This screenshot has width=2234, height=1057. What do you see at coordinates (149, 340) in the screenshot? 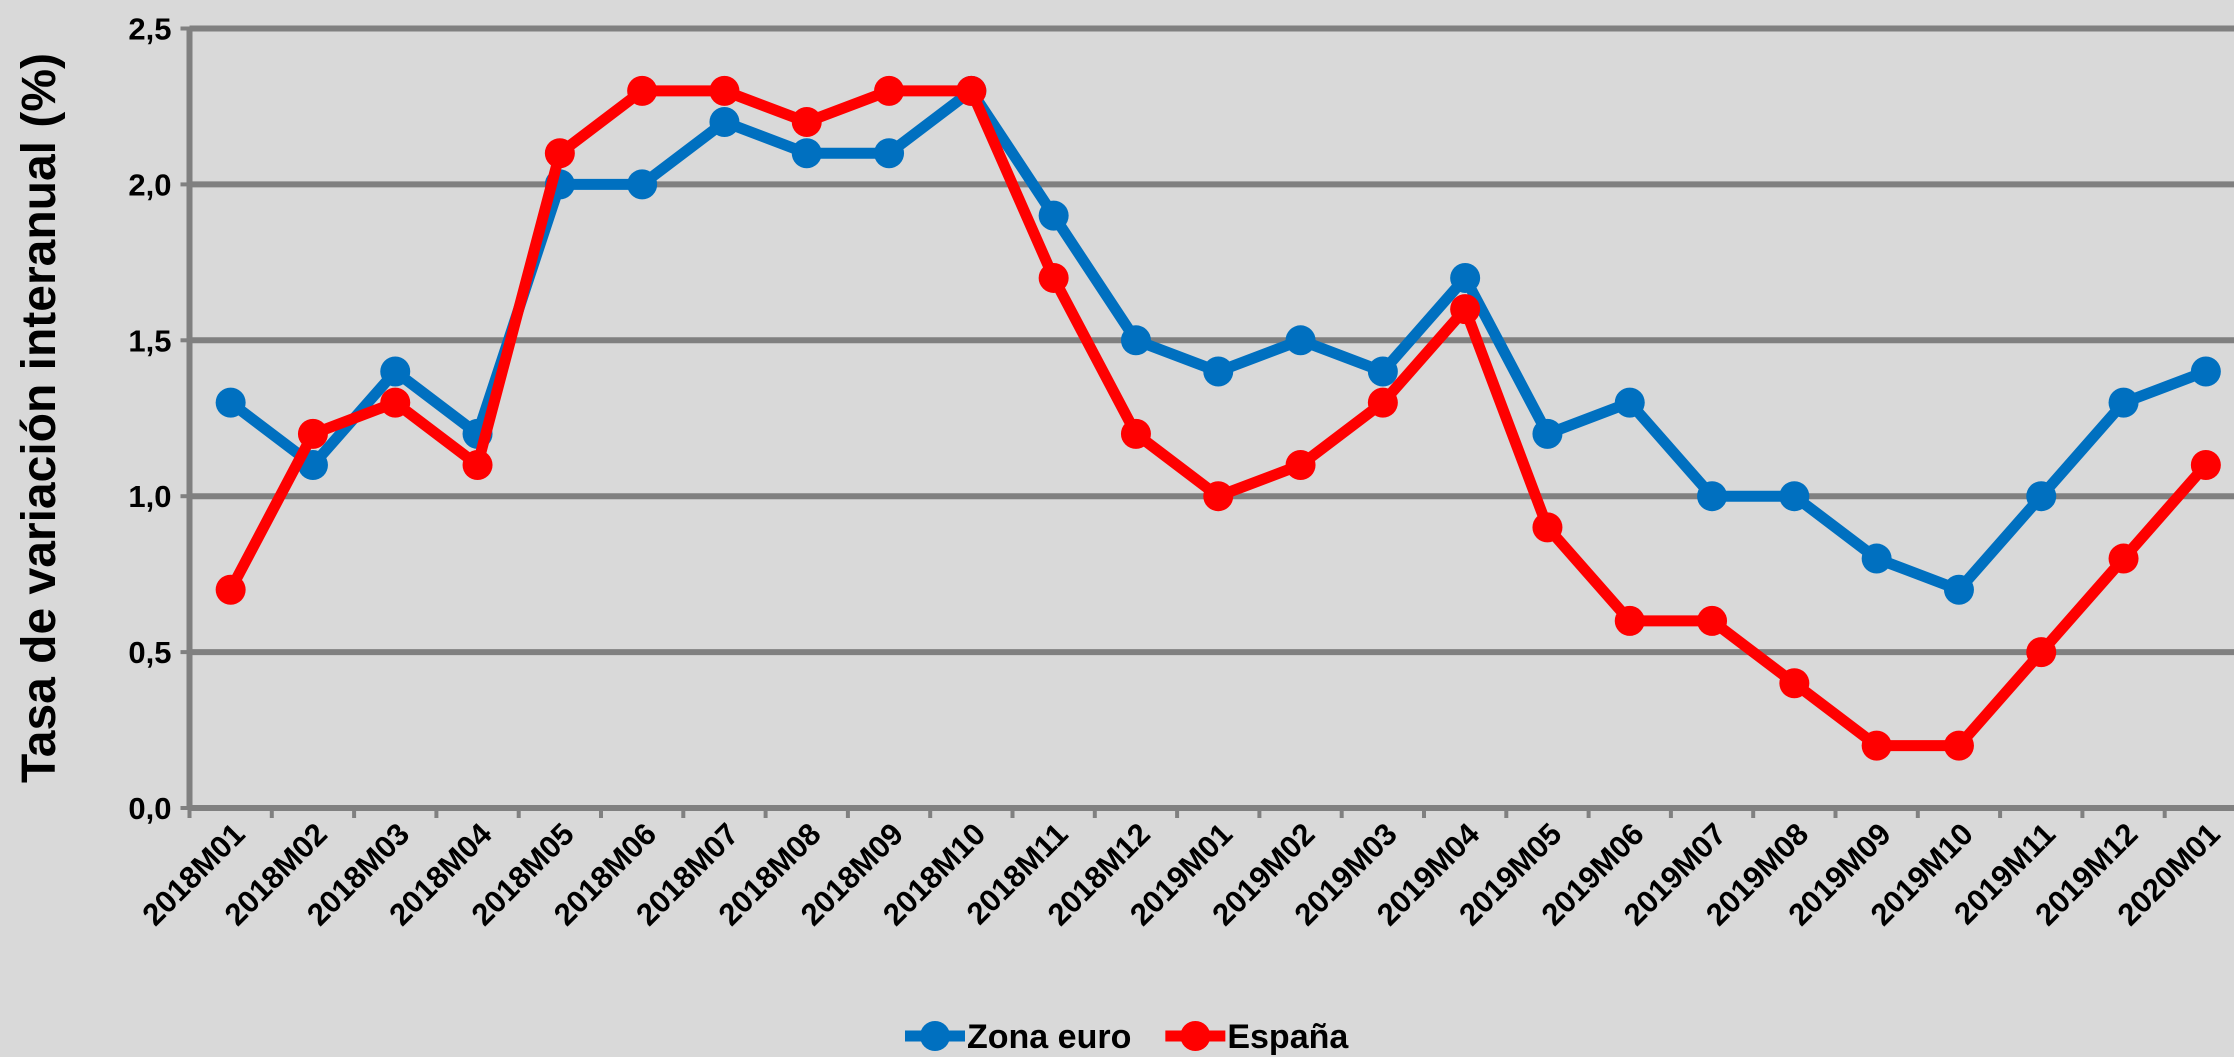
I see `y-tick-label: 1,5` at bounding box center [149, 340].